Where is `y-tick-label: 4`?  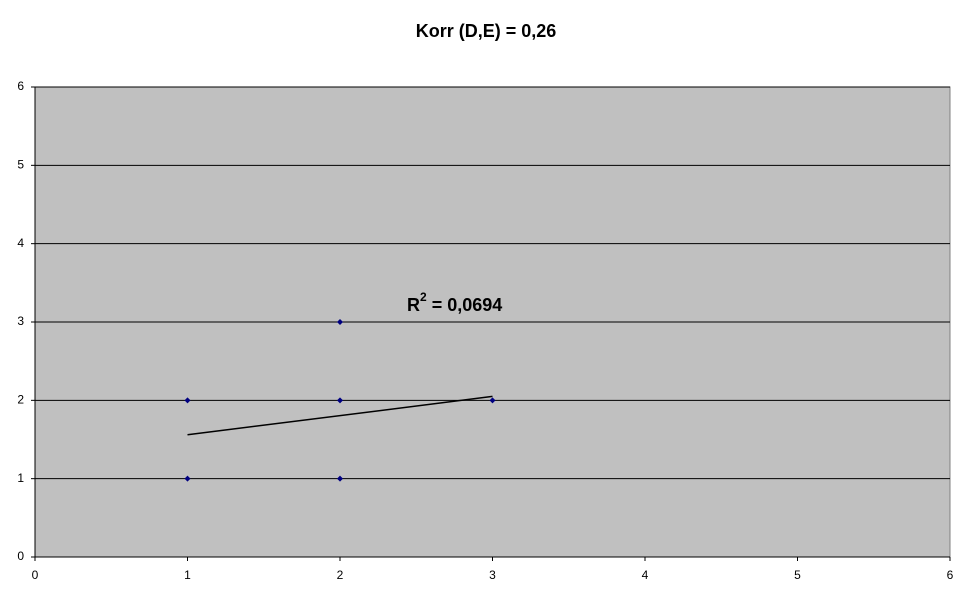
y-tick-label: 4 is located at coordinates (20, 243).